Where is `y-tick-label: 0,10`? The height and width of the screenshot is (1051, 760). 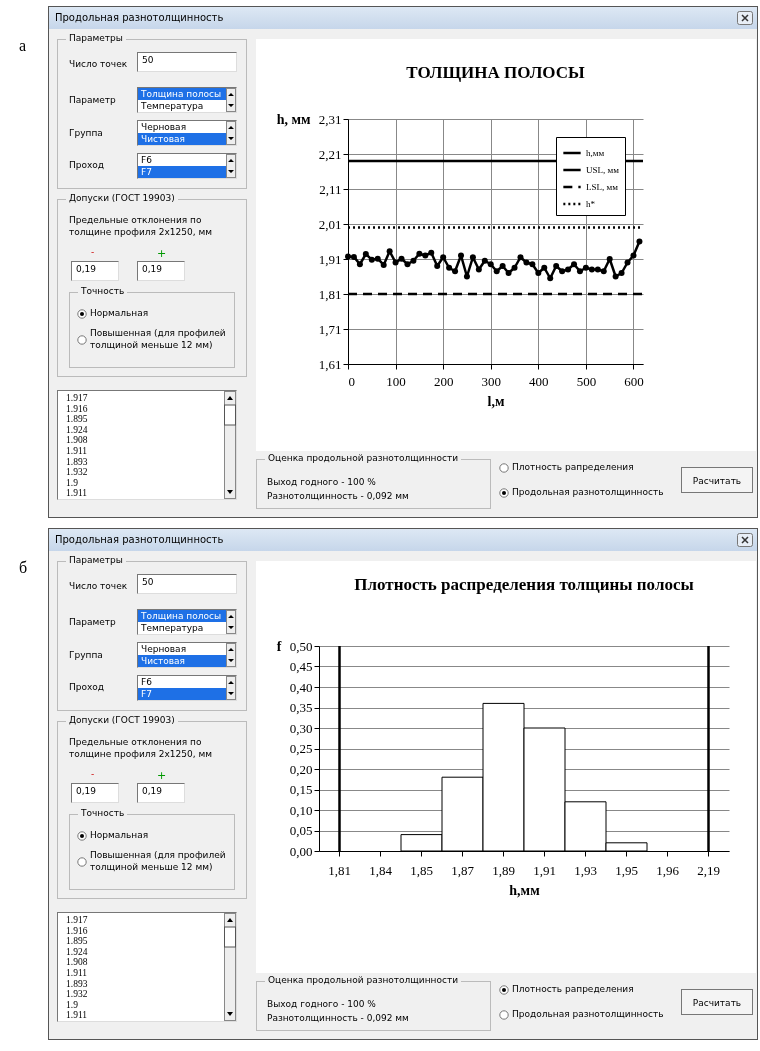 y-tick-label: 0,10 is located at coordinates (301, 810).